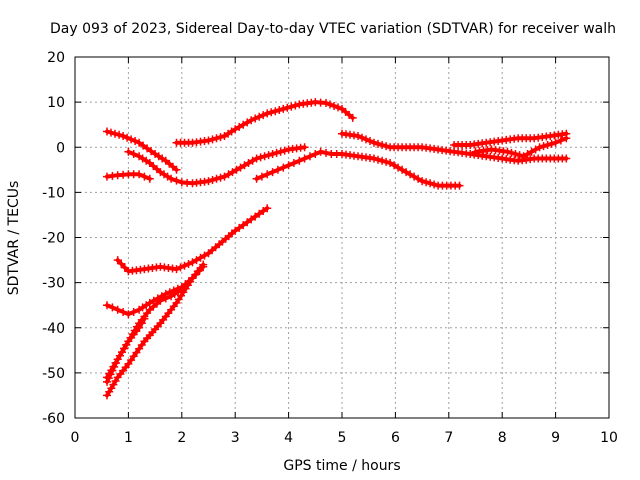  What do you see at coordinates (53, 284) in the screenshot?
I see `y-tick-label: -30` at bounding box center [53, 284].